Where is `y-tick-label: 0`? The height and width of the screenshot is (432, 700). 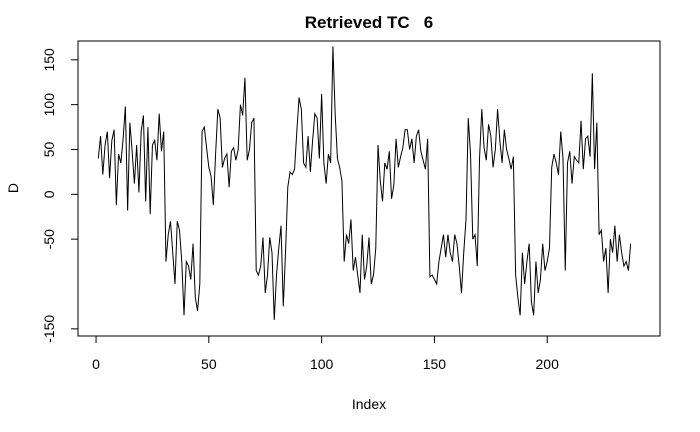
y-tick-label: 0 is located at coordinates (49, 194).